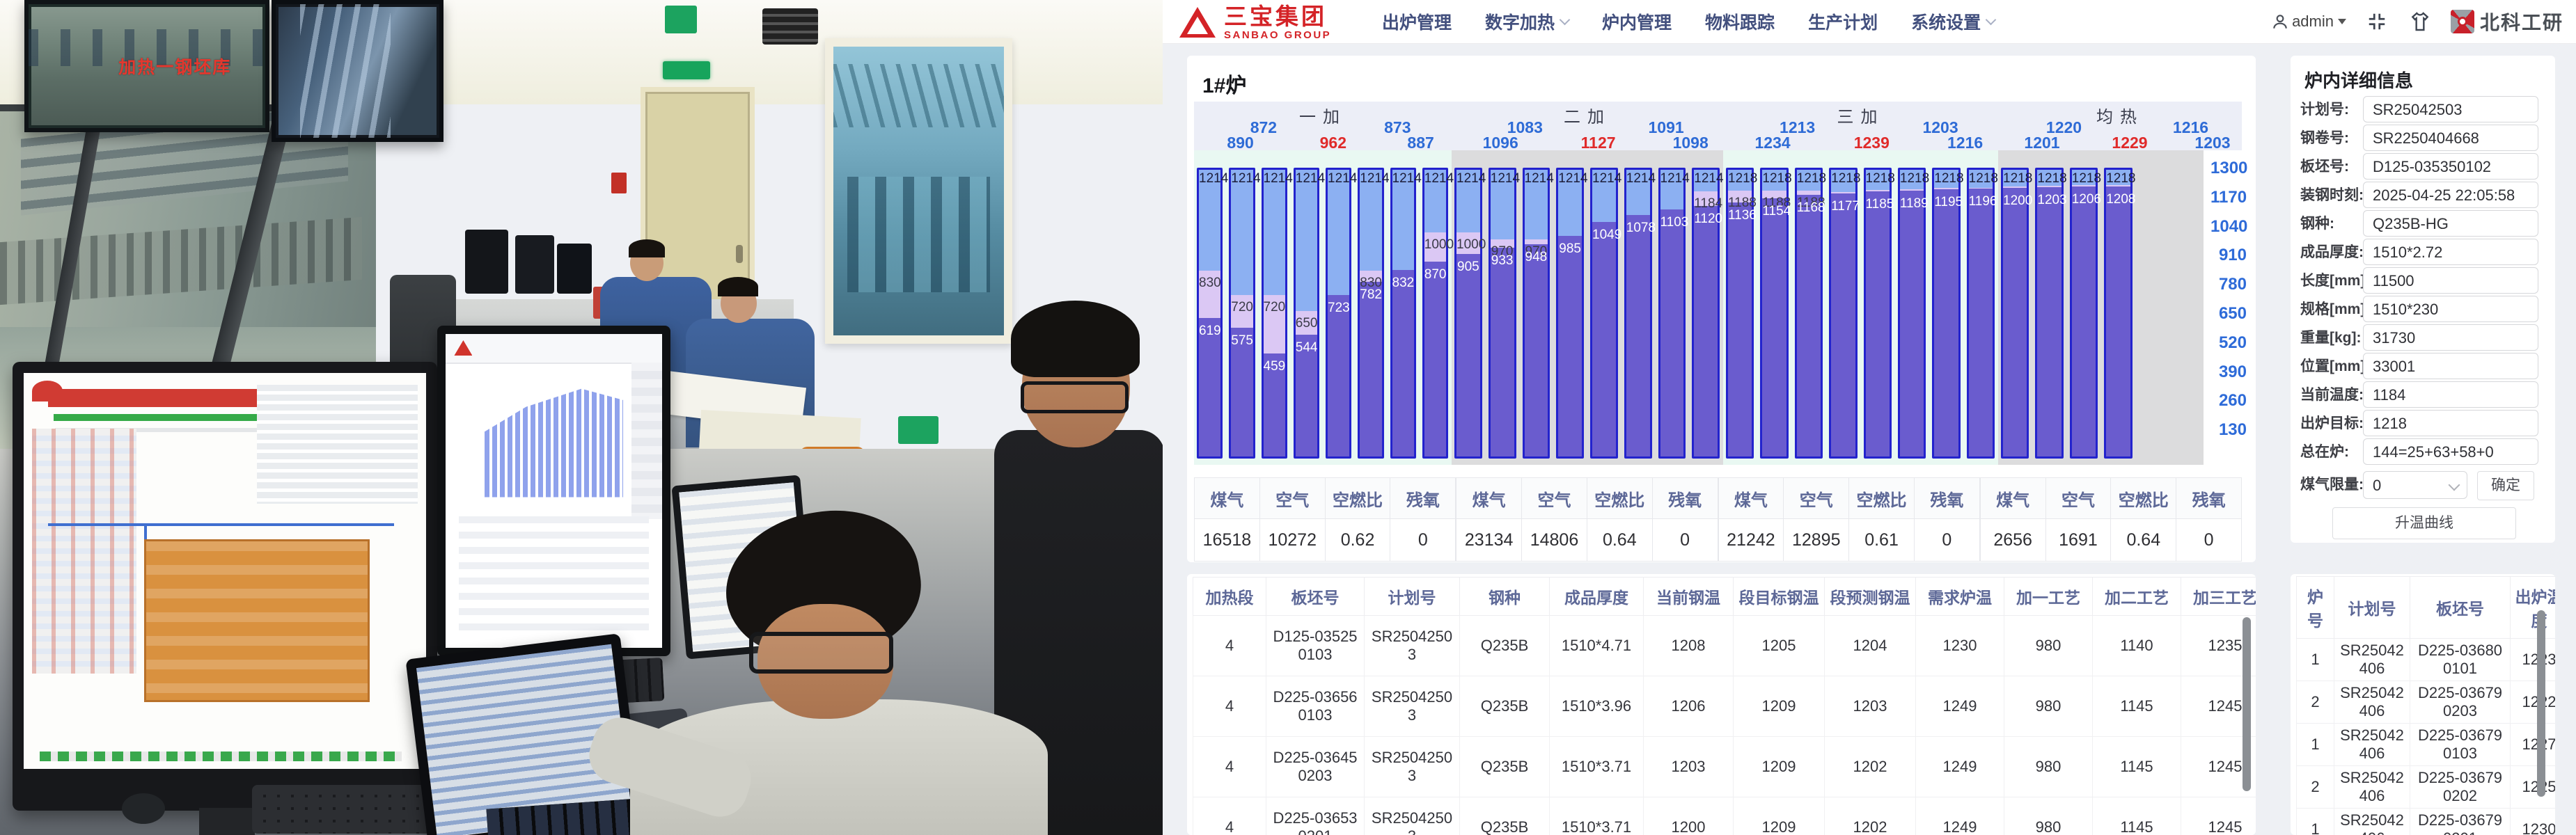 The image size is (2576, 835). I want to click on slab-bar: 1218 1189, so click(1913, 313).